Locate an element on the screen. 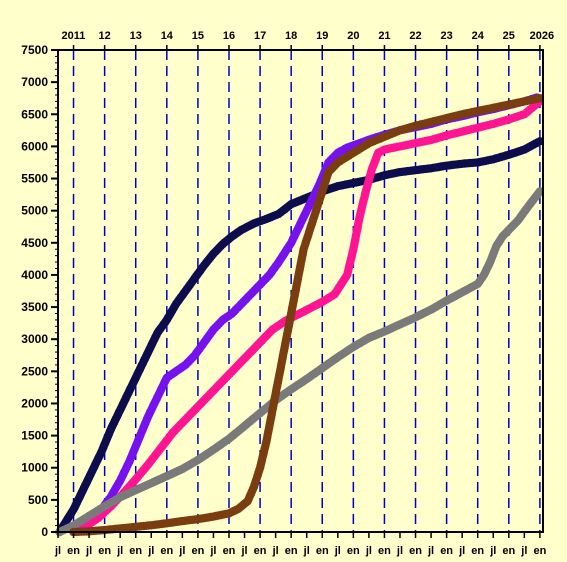 The height and width of the screenshot is (562, 567). year-label: 21 is located at coordinates (384, 36).